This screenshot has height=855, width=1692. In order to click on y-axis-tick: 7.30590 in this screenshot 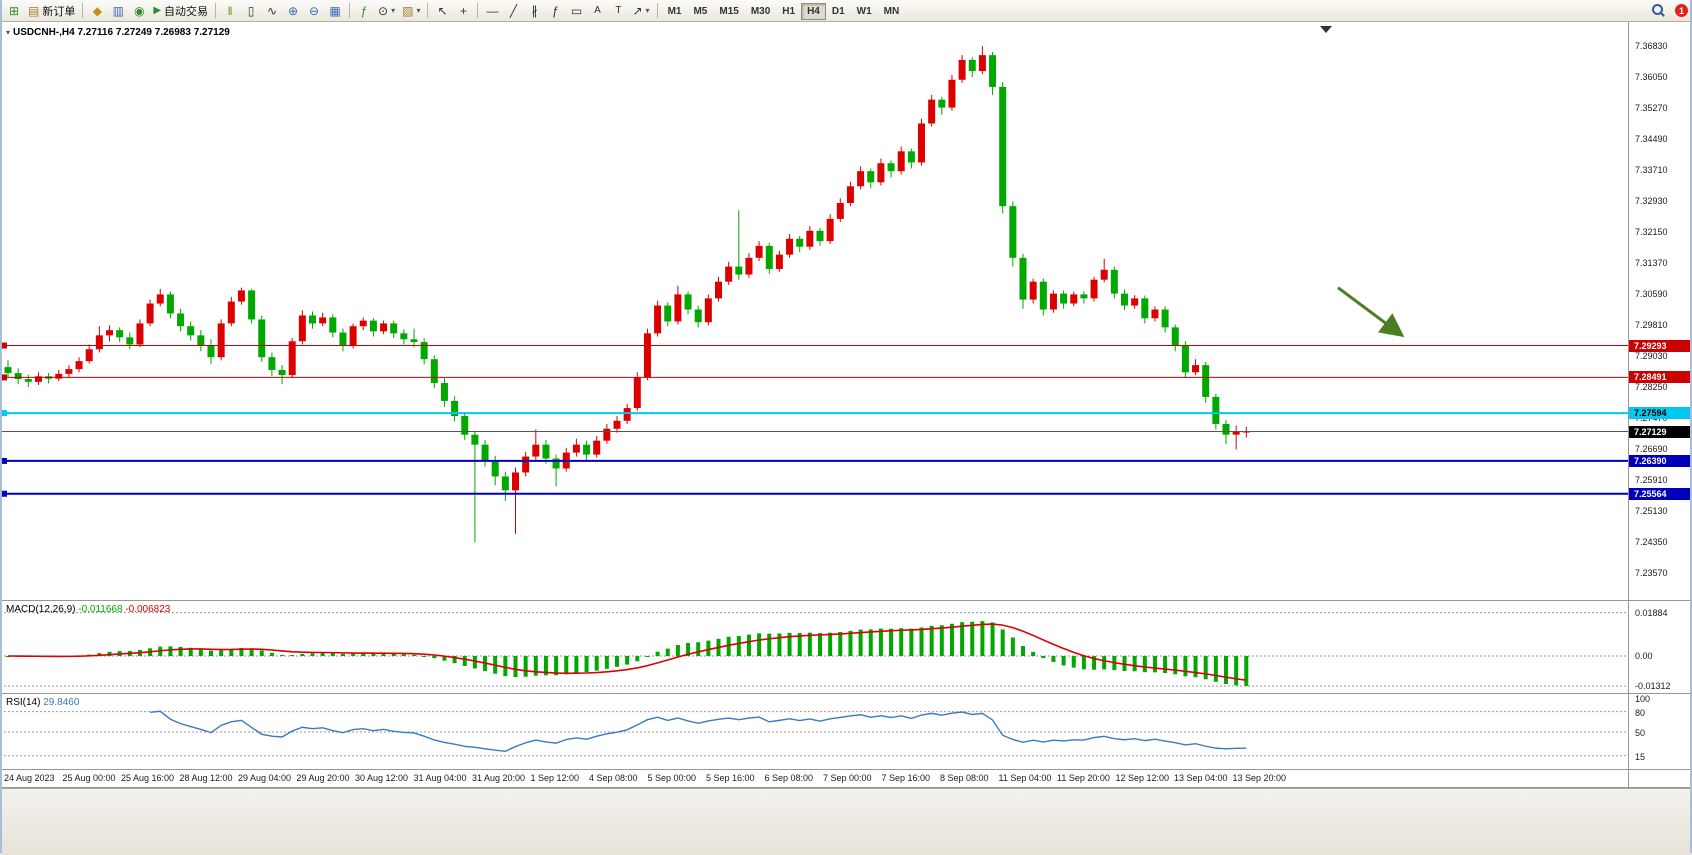, I will do `click(1651, 294)`.